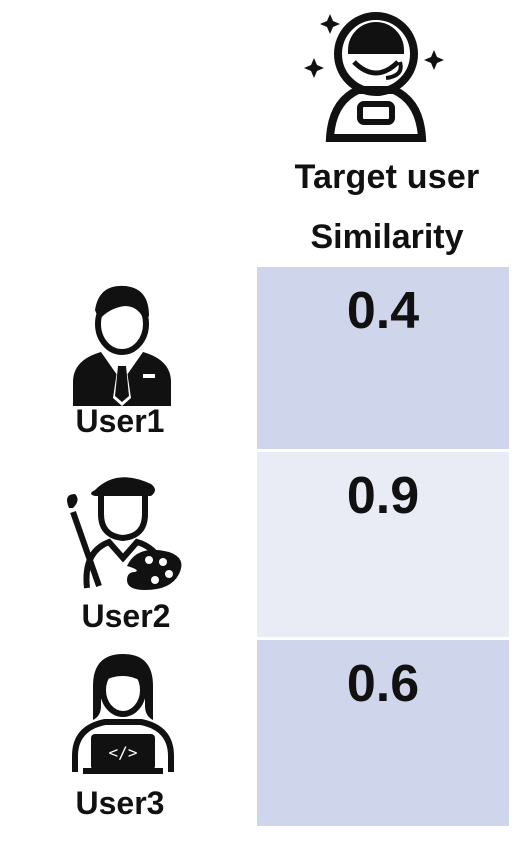 The height and width of the screenshot is (851, 514). Describe the element at coordinates (383, 733) in the screenshot. I see `similarity-cell-user3: 0.6` at that location.